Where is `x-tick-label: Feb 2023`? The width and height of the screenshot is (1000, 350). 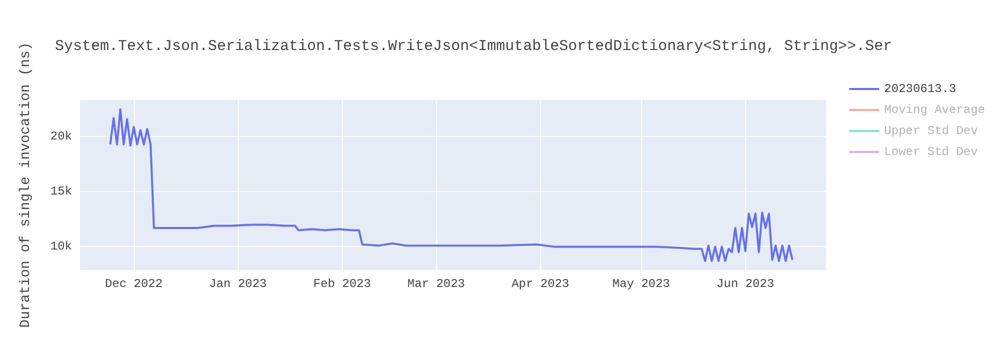 x-tick-label: Feb 2023 is located at coordinates (342, 284).